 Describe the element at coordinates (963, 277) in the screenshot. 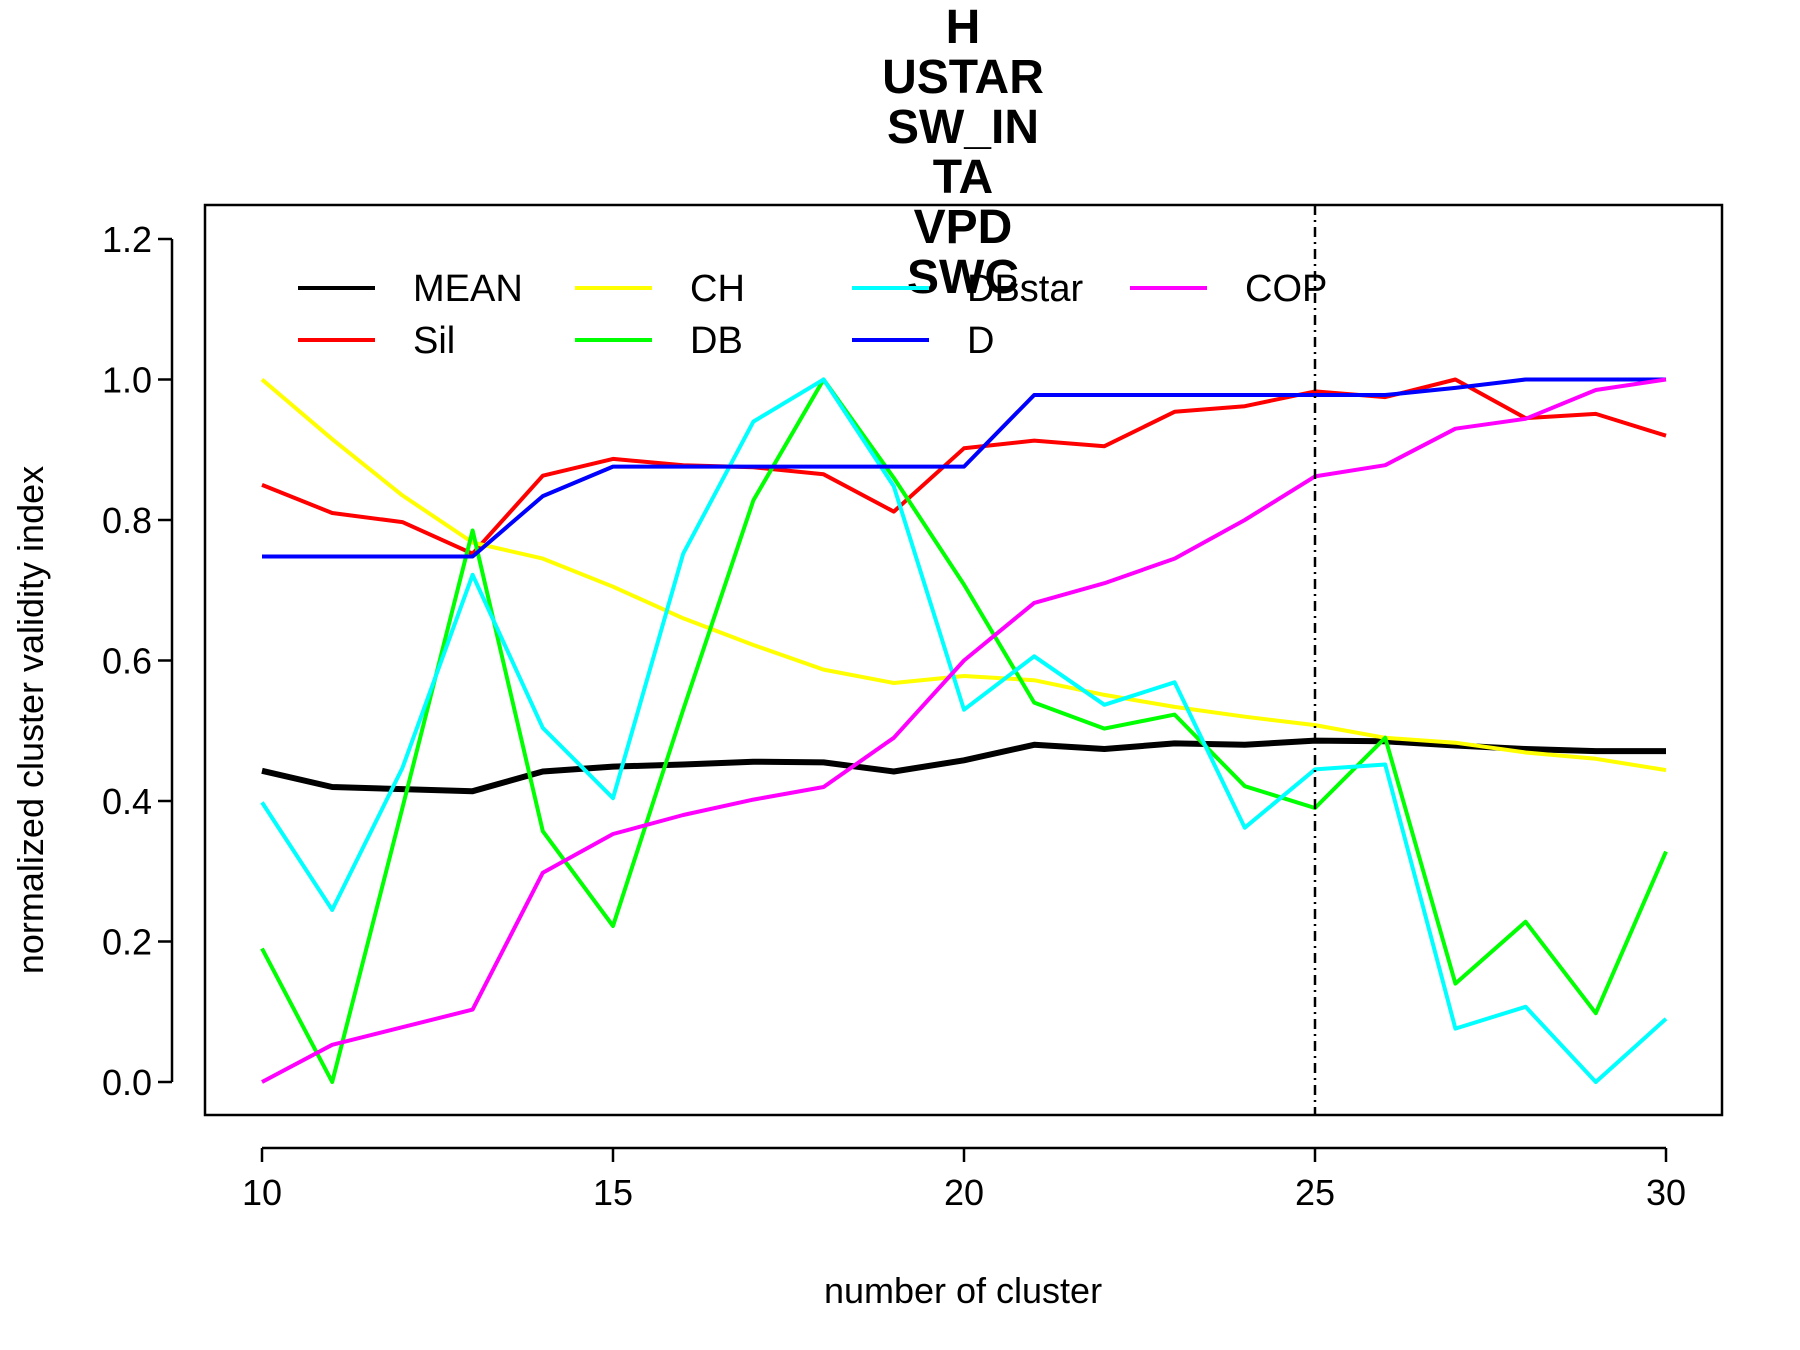

I see `title-line-swc: SWC` at that location.